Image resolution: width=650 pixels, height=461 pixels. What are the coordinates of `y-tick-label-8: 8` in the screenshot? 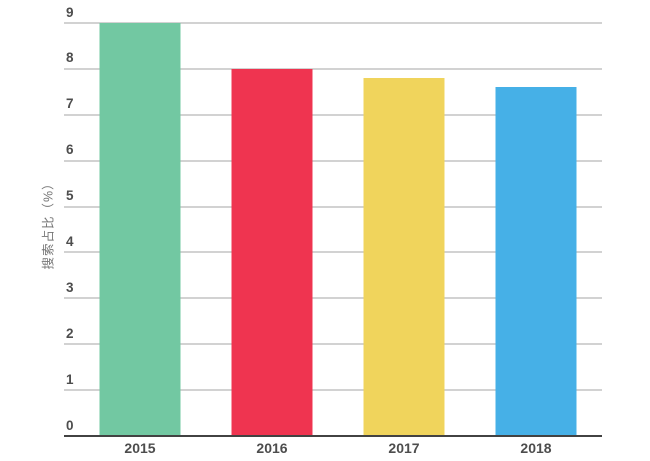 It's located at (70, 58).